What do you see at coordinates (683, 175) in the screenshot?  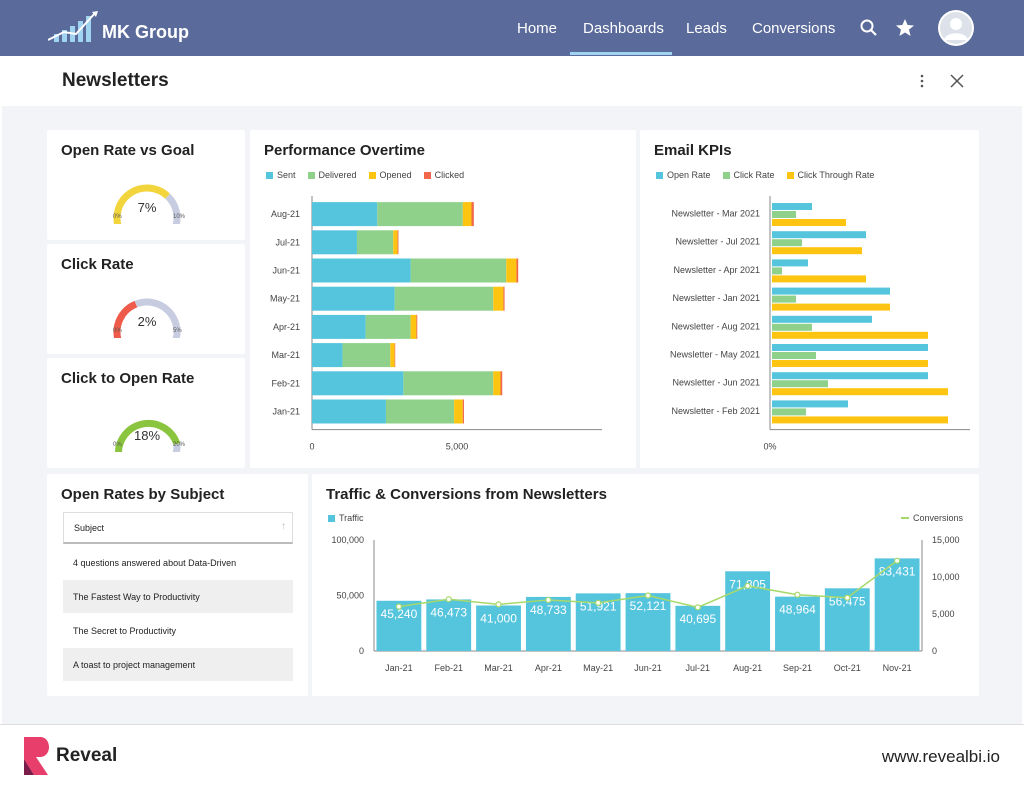 I see `legend-item: Open Rate` at bounding box center [683, 175].